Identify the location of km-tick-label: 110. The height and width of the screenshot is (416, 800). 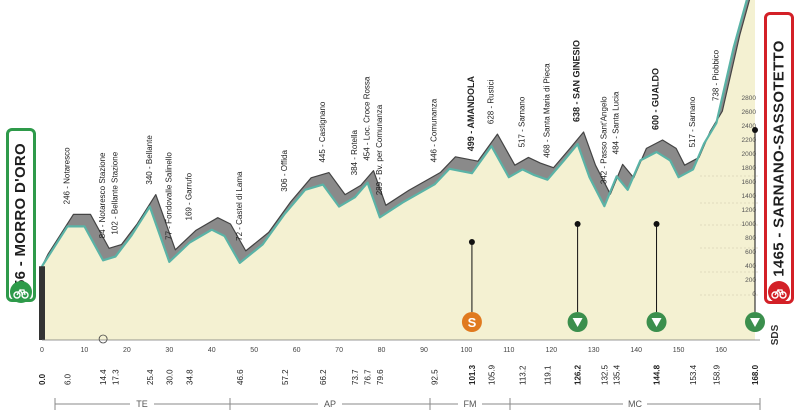
(508, 350).